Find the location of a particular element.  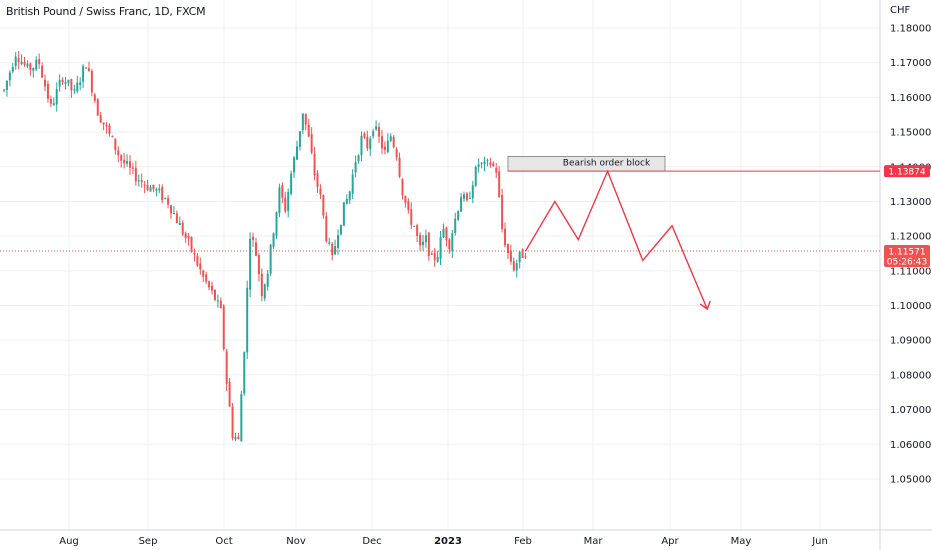

x-tick-label: Sep is located at coordinates (148, 541).